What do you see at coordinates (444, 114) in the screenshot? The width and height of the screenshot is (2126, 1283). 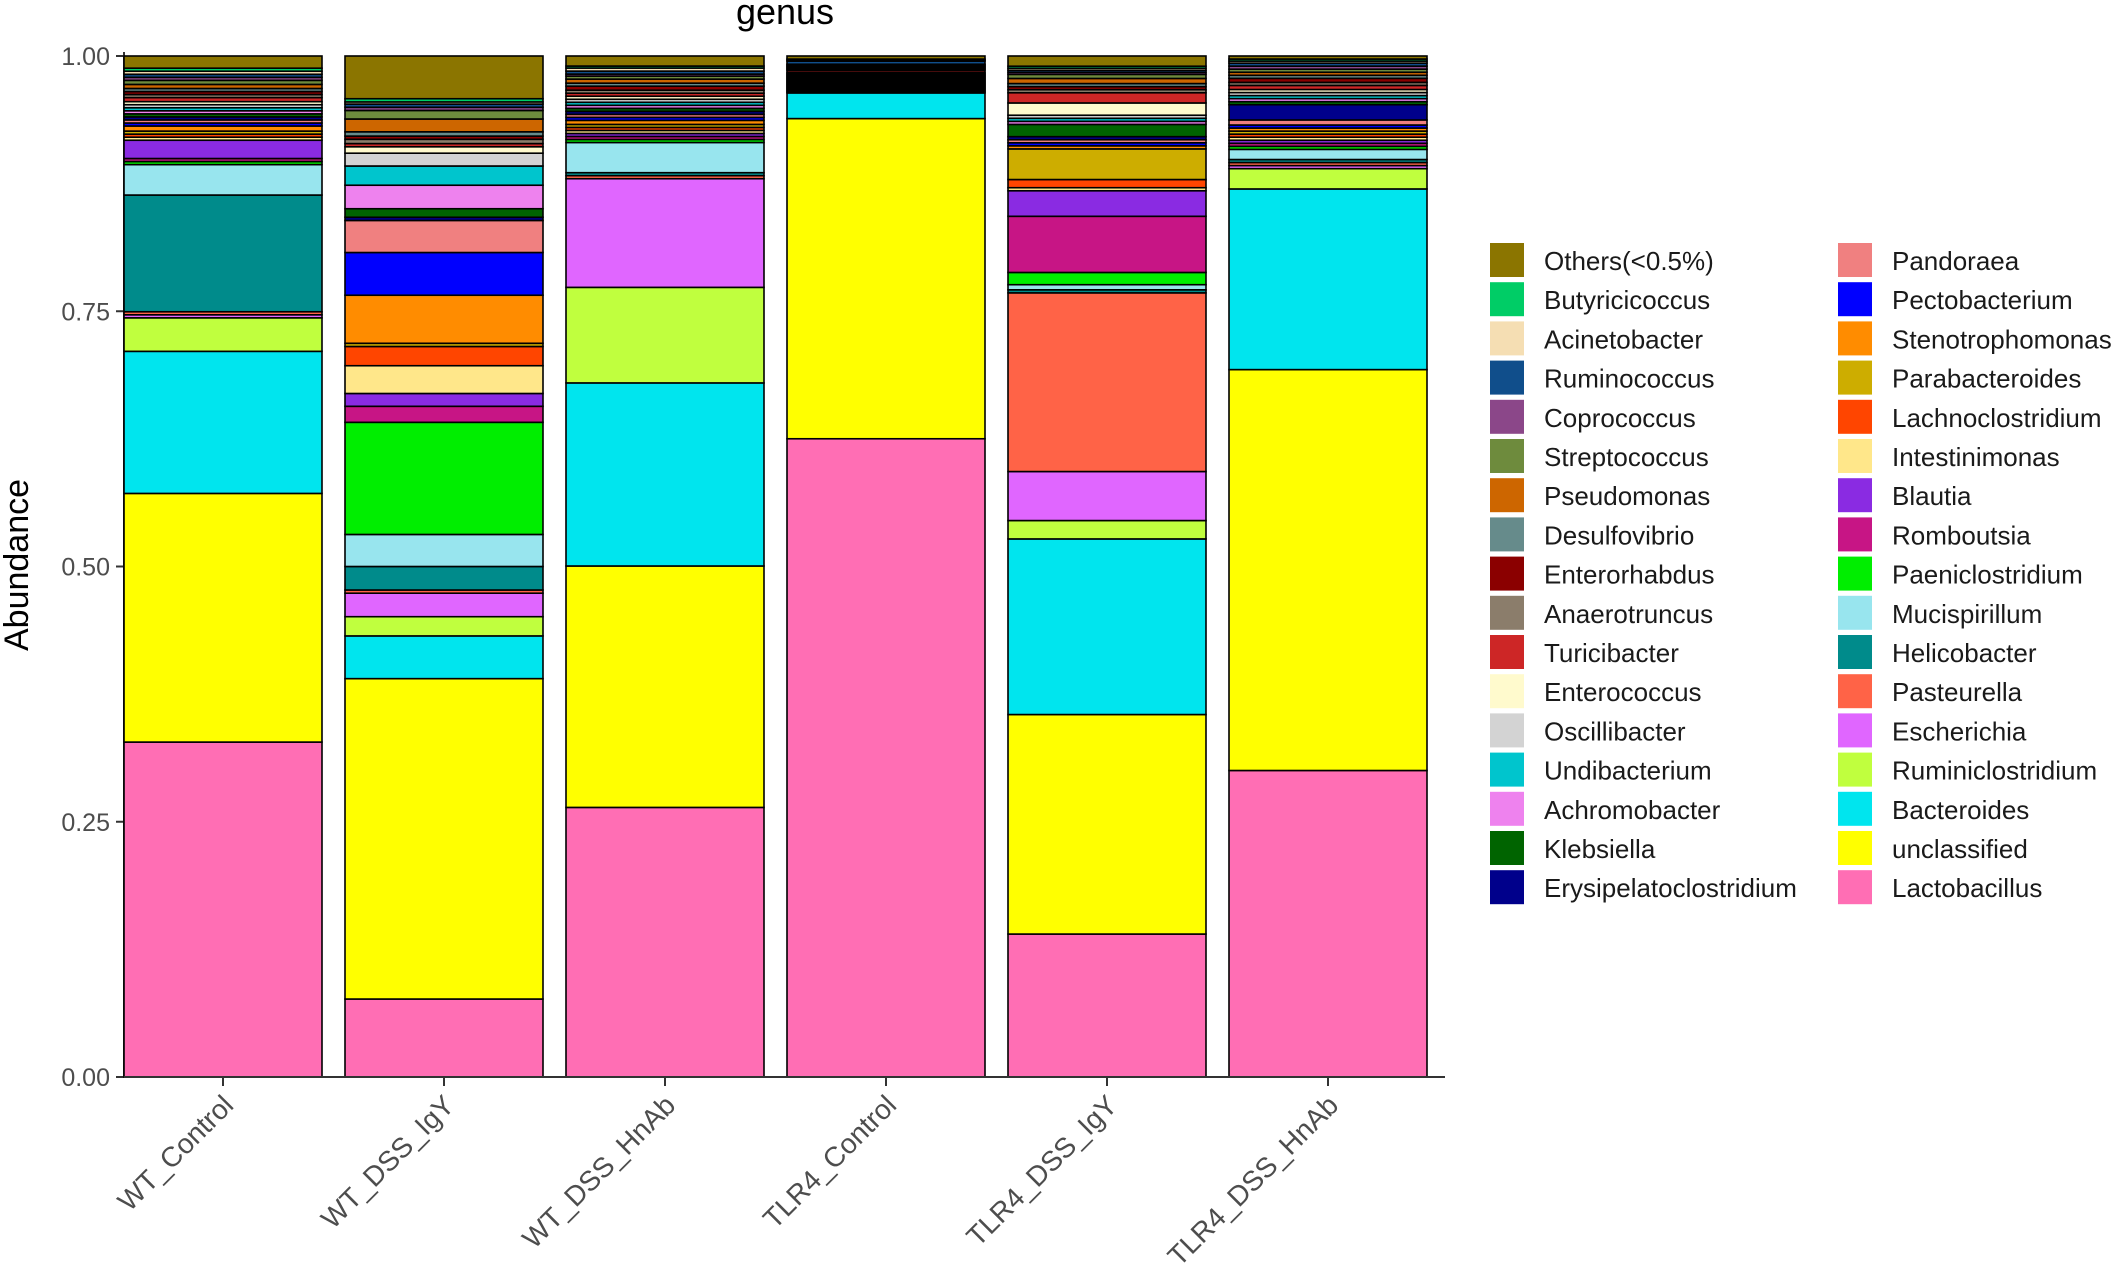 I see `bar-segment-wt-dss-igy-streptococcus` at bounding box center [444, 114].